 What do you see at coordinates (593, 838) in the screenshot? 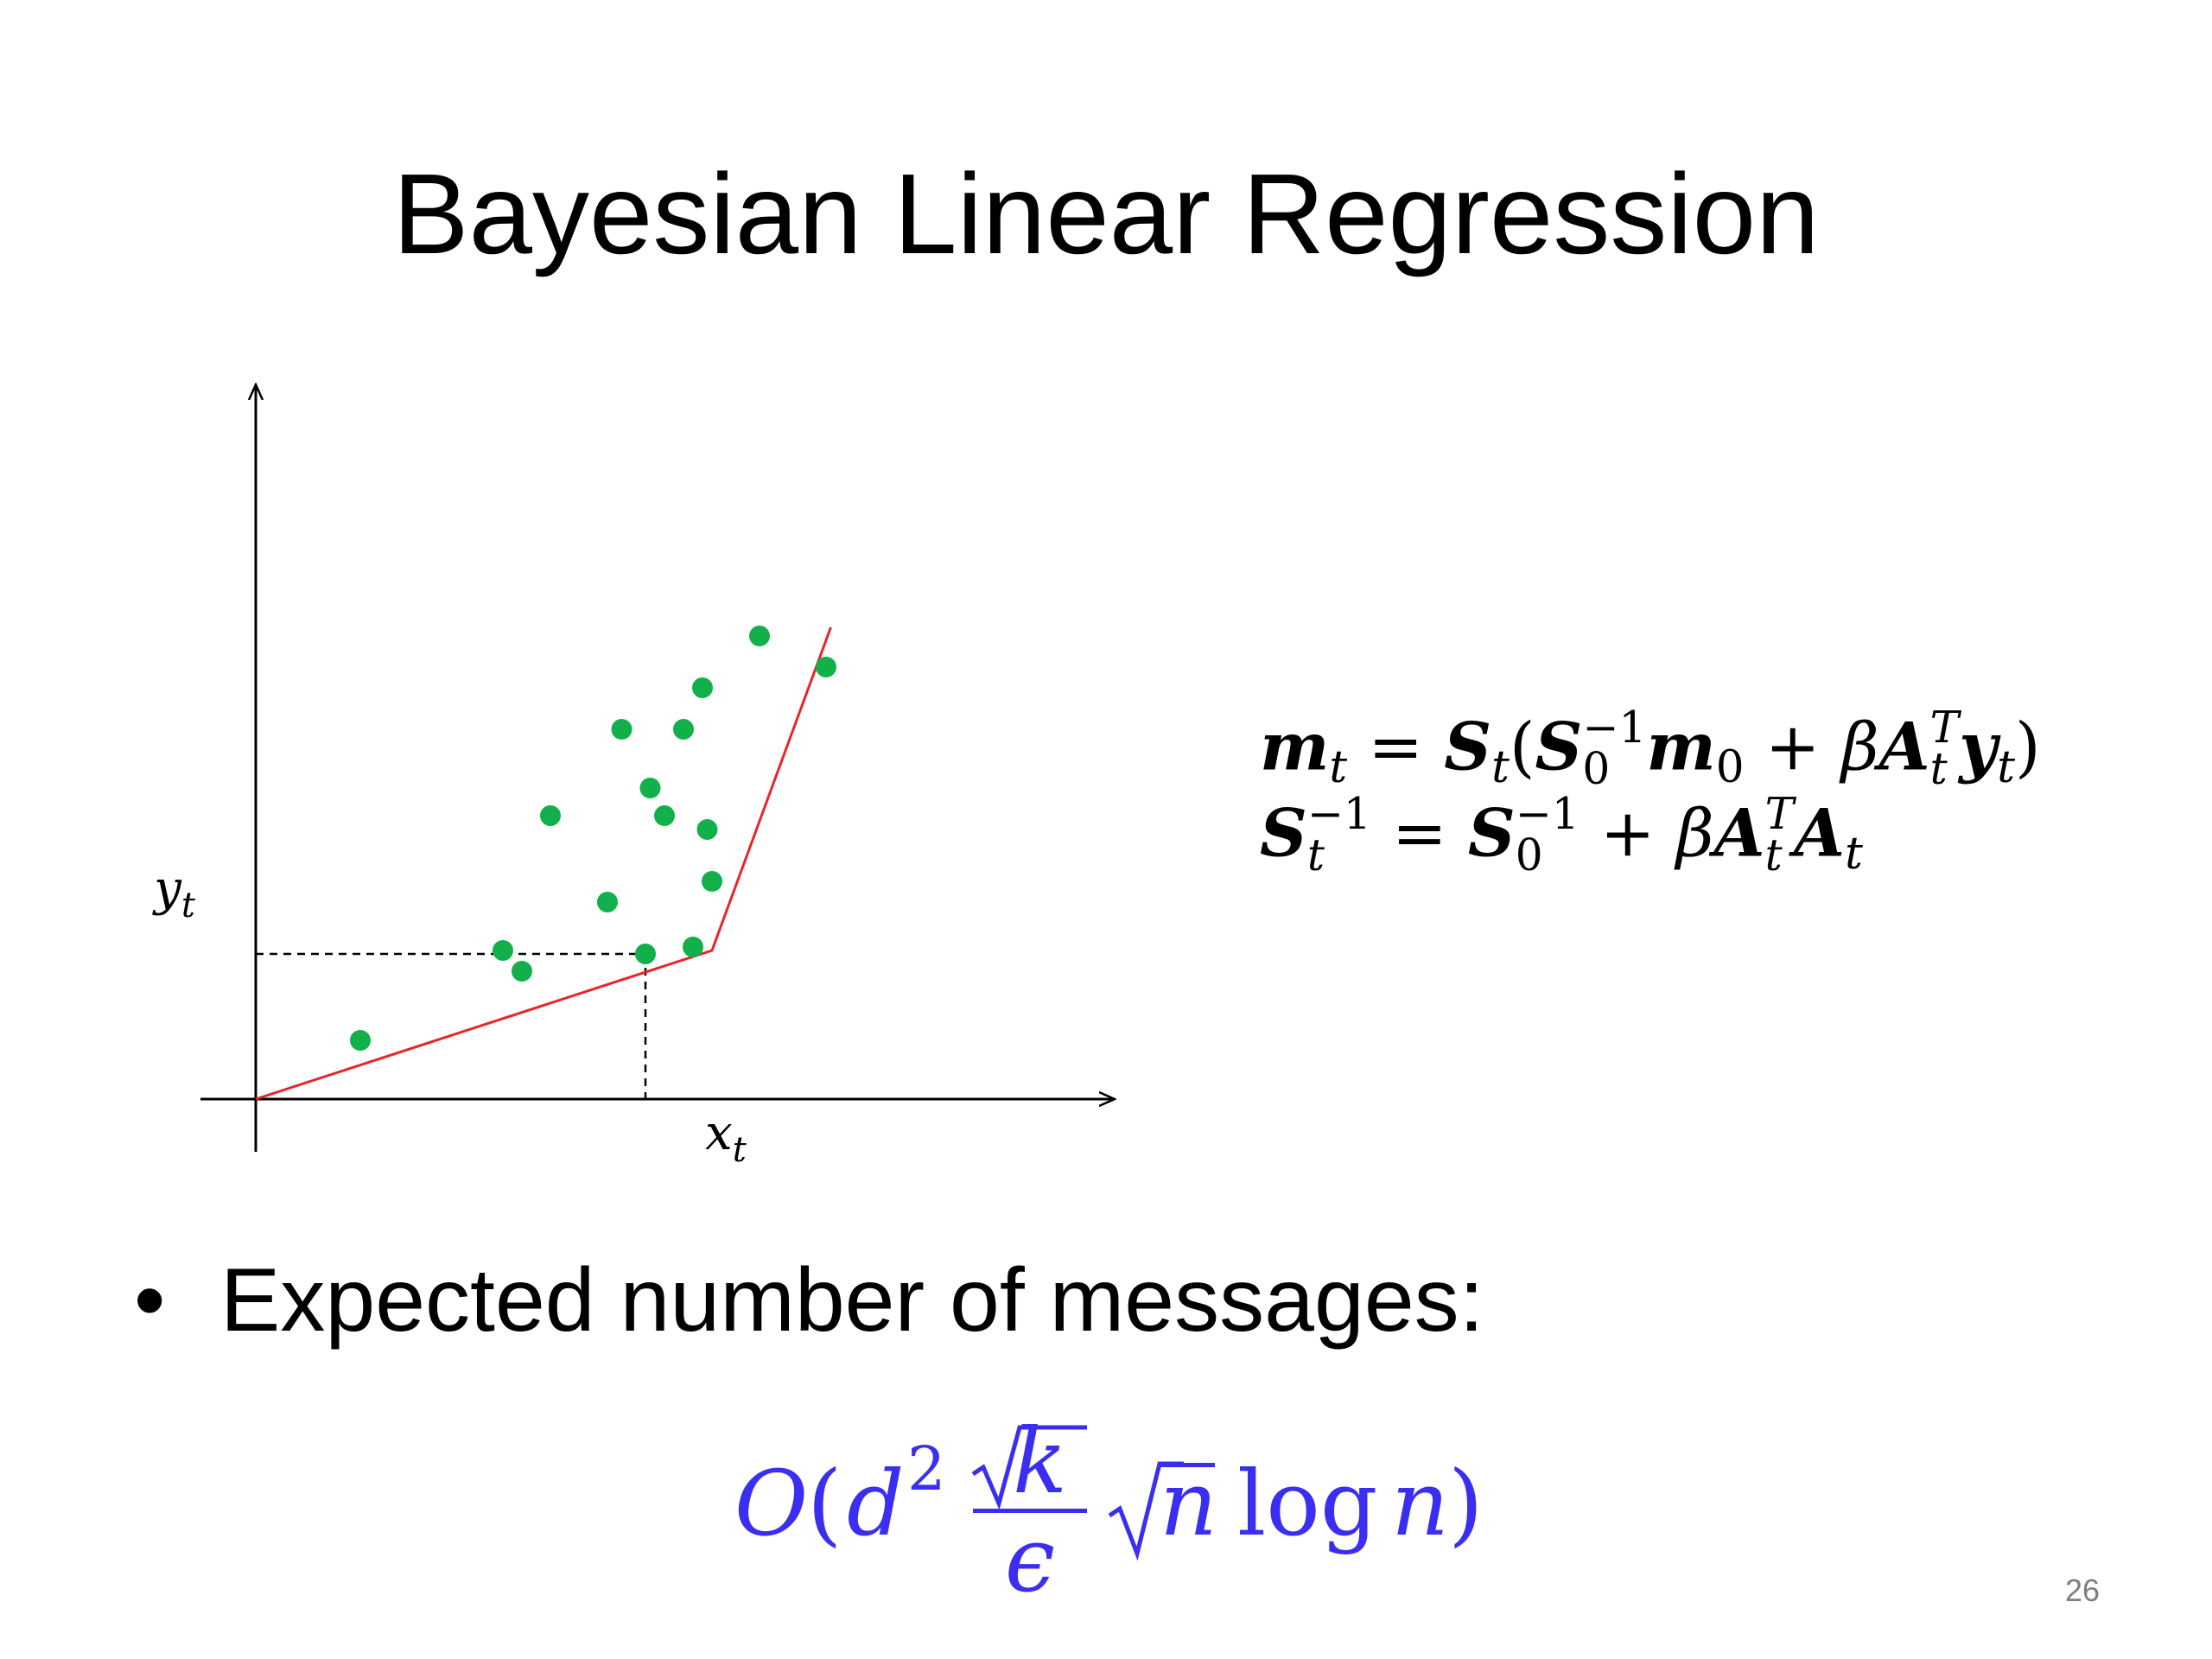
I see `data-points` at bounding box center [593, 838].